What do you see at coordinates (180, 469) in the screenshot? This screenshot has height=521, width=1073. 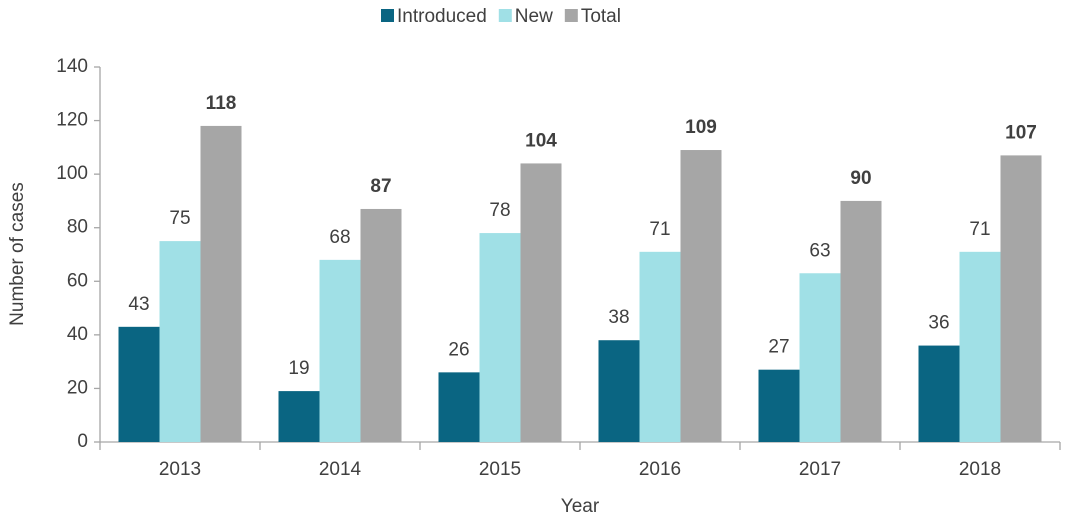 I see `x-tick-label: 2013` at bounding box center [180, 469].